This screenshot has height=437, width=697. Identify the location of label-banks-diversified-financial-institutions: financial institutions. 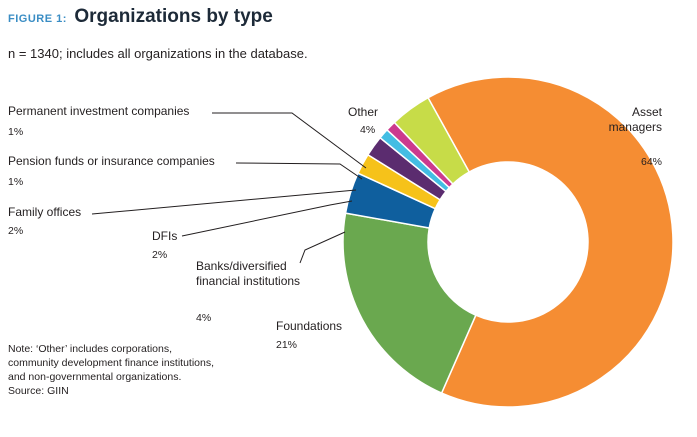
(248, 281).